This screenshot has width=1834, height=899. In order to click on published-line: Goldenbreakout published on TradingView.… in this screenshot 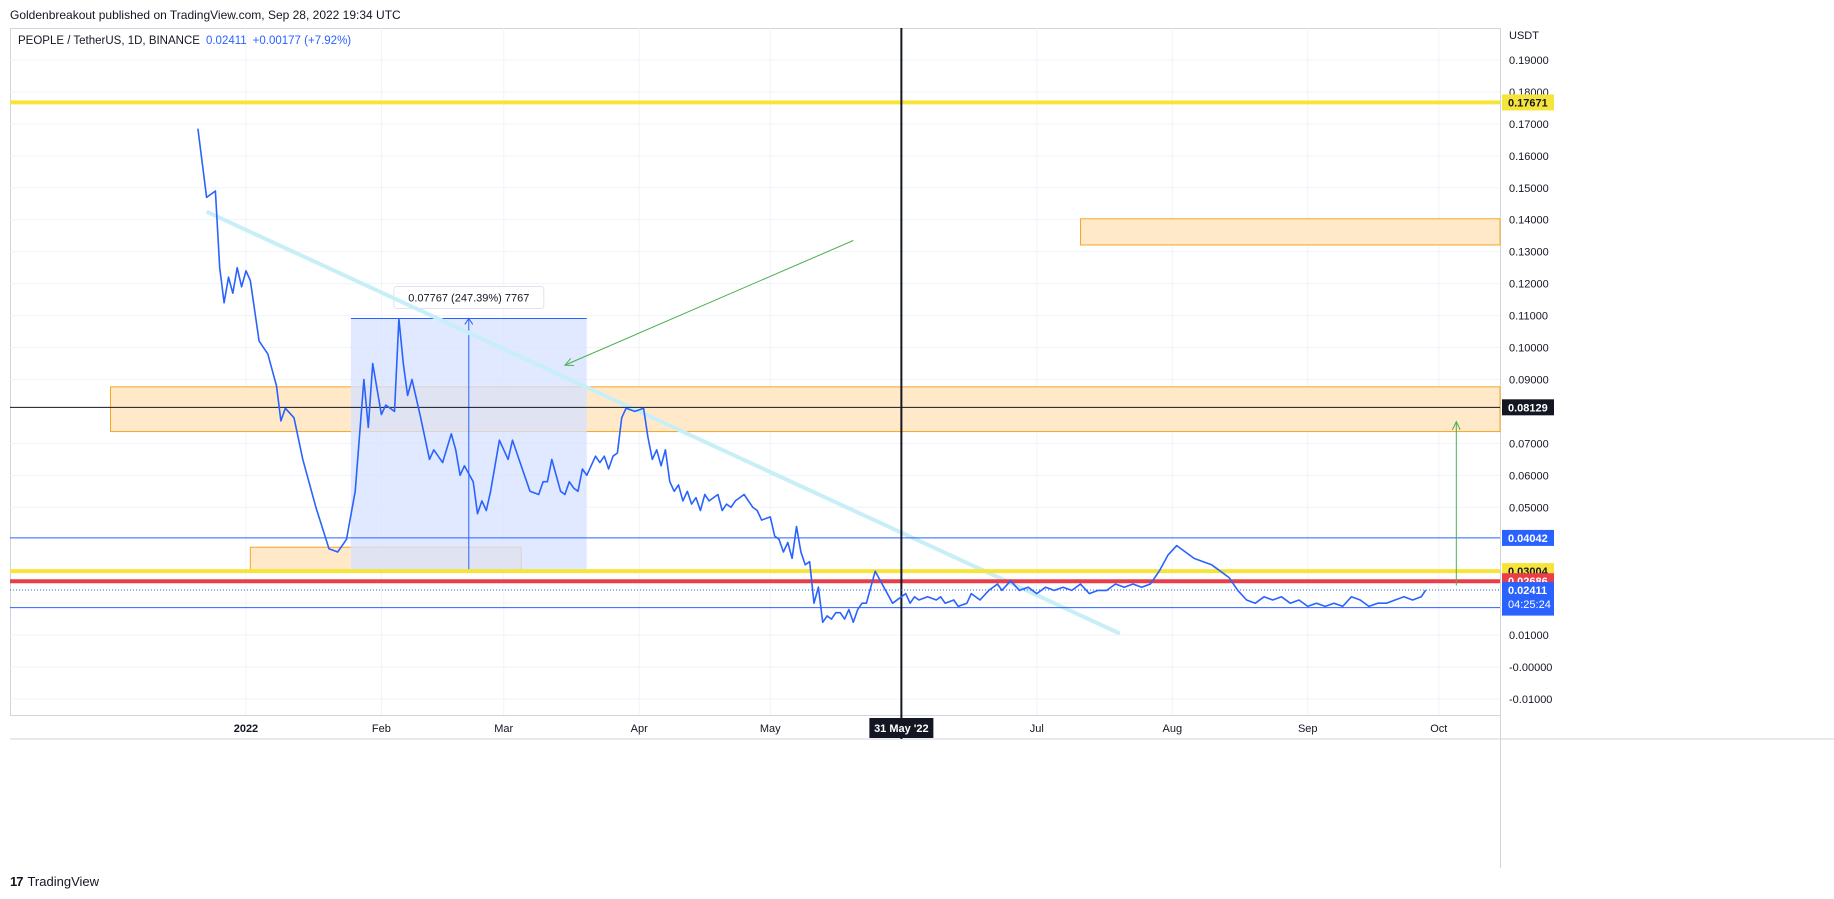, I will do `click(205, 15)`.